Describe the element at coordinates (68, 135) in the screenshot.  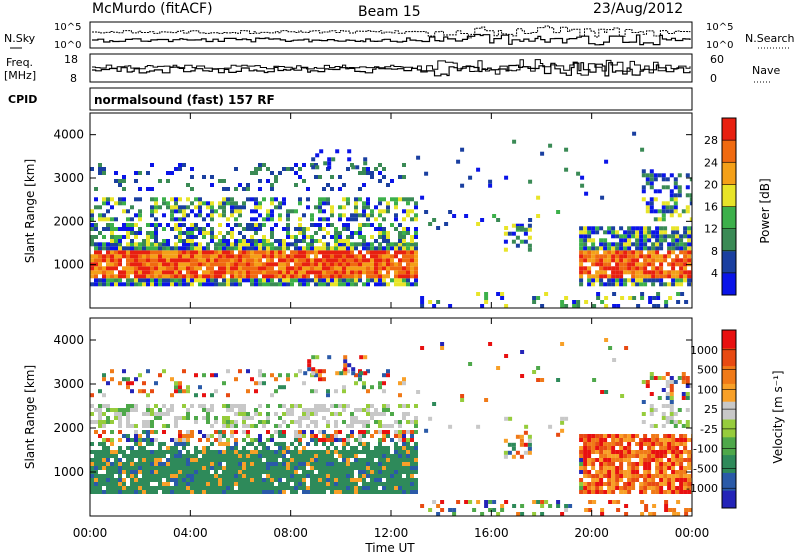
I see `y-tick-label: 4000` at that location.